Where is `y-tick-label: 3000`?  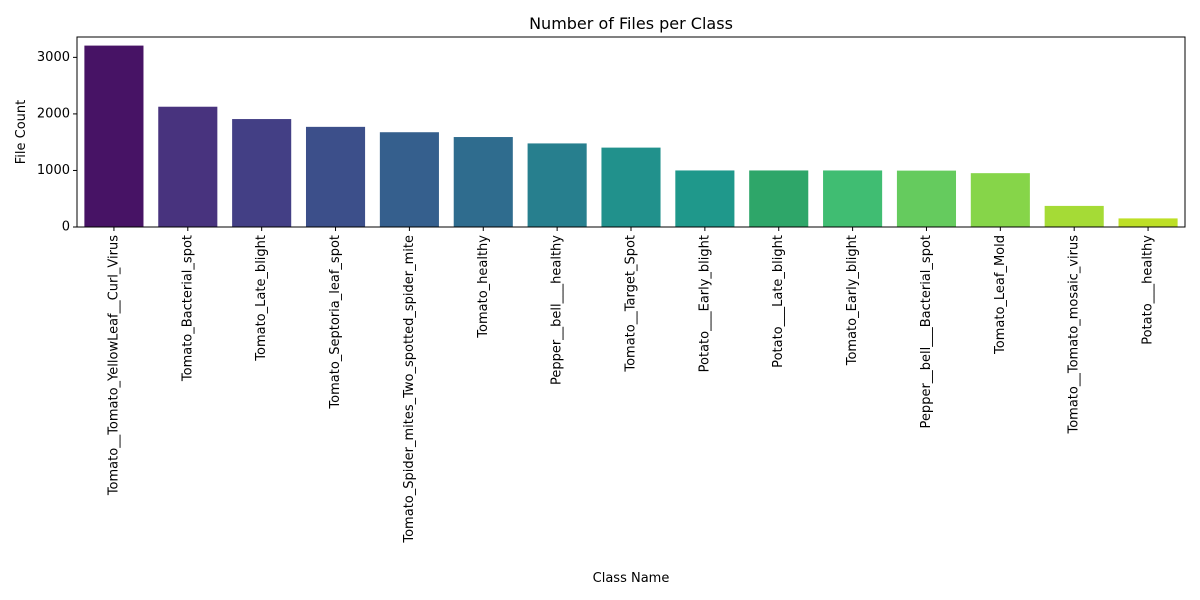 y-tick-label: 3000 is located at coordinates (53, 57).